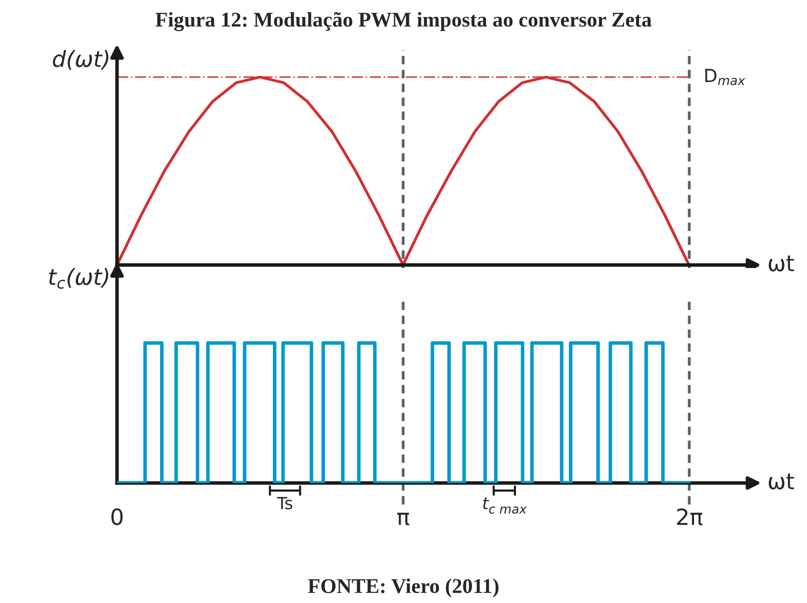 Image resolution: width=807 pixels, height=603 pixels. I want to click on chart-title: Figura 12: Modulação PWM imposta ao conversor Zeta, so click(404, 22).